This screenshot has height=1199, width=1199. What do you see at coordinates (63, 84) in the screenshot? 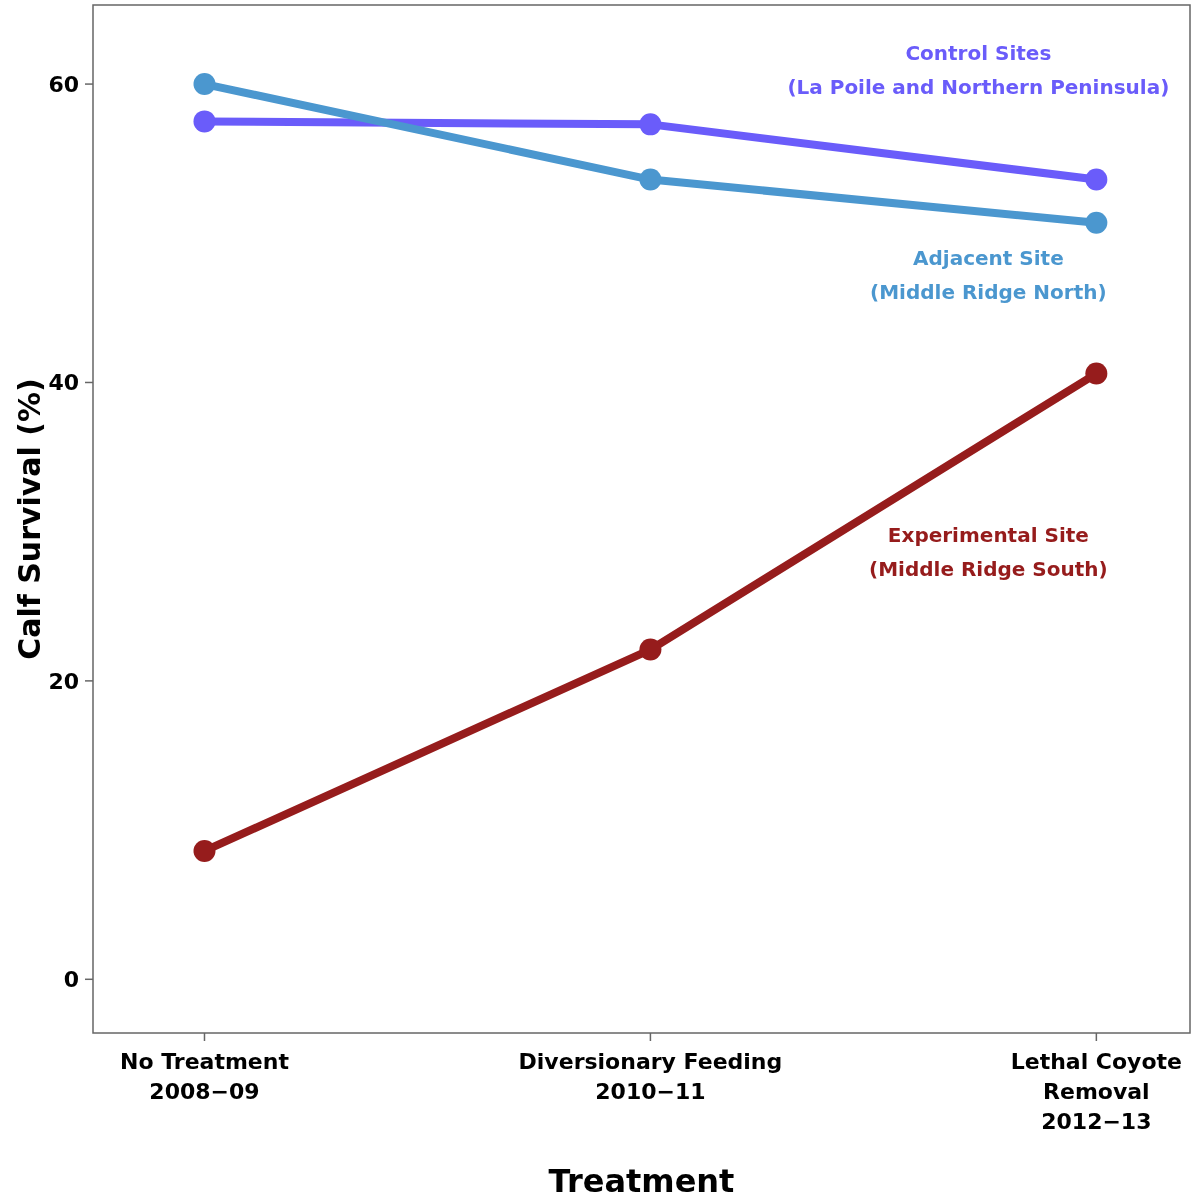
I see `y-tick-label: 60` at bounding box center [63, 84].